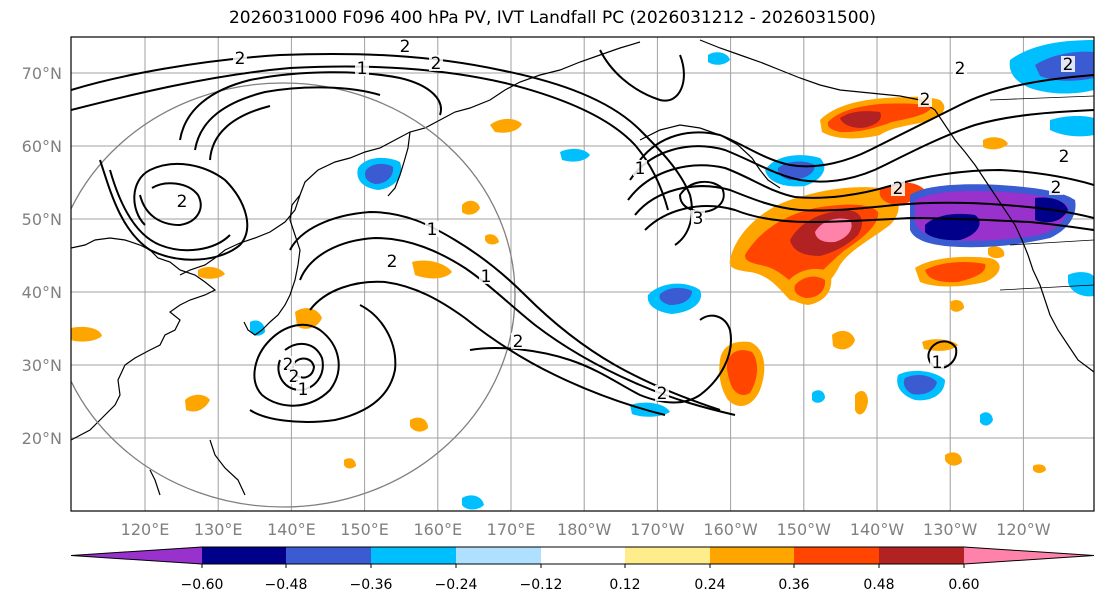 The image size is (1105, 604). What do you see at coordinates (624, 585) in the screenshot?
I see `colorbar-tick-label: 0.12` at bounding box center [624, 585].